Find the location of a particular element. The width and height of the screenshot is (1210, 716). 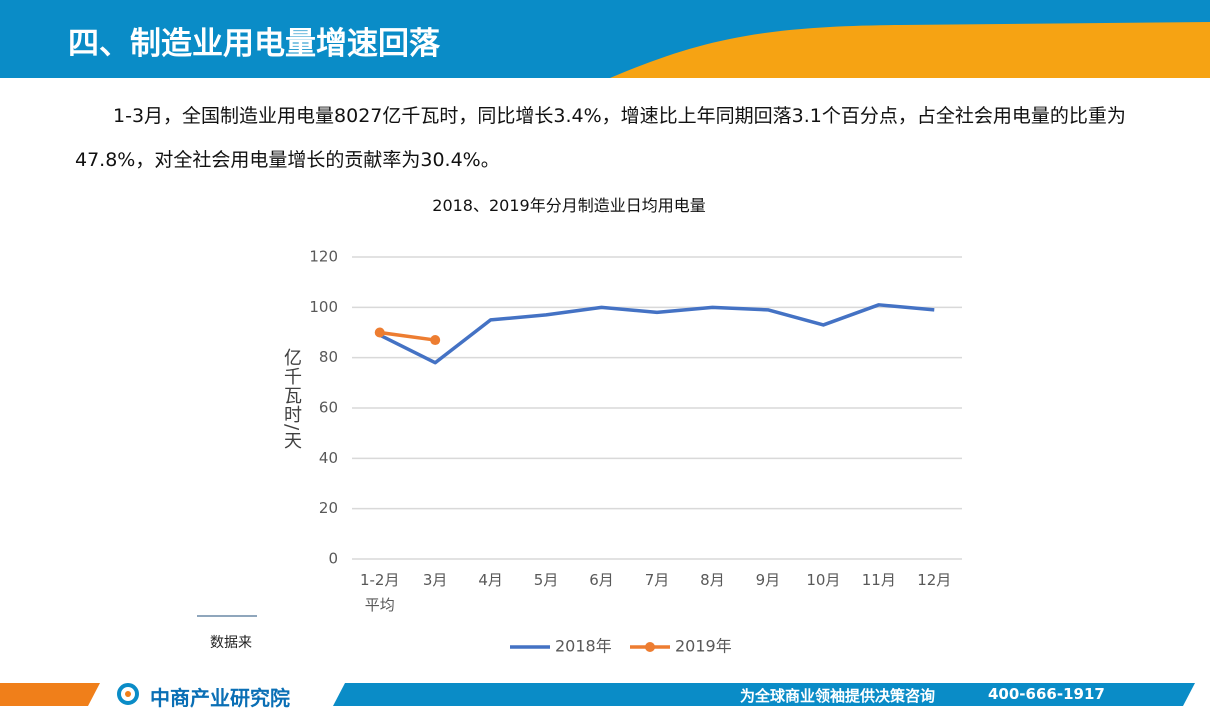

y-tick-label: 60 is located at coordinates (328, 408).